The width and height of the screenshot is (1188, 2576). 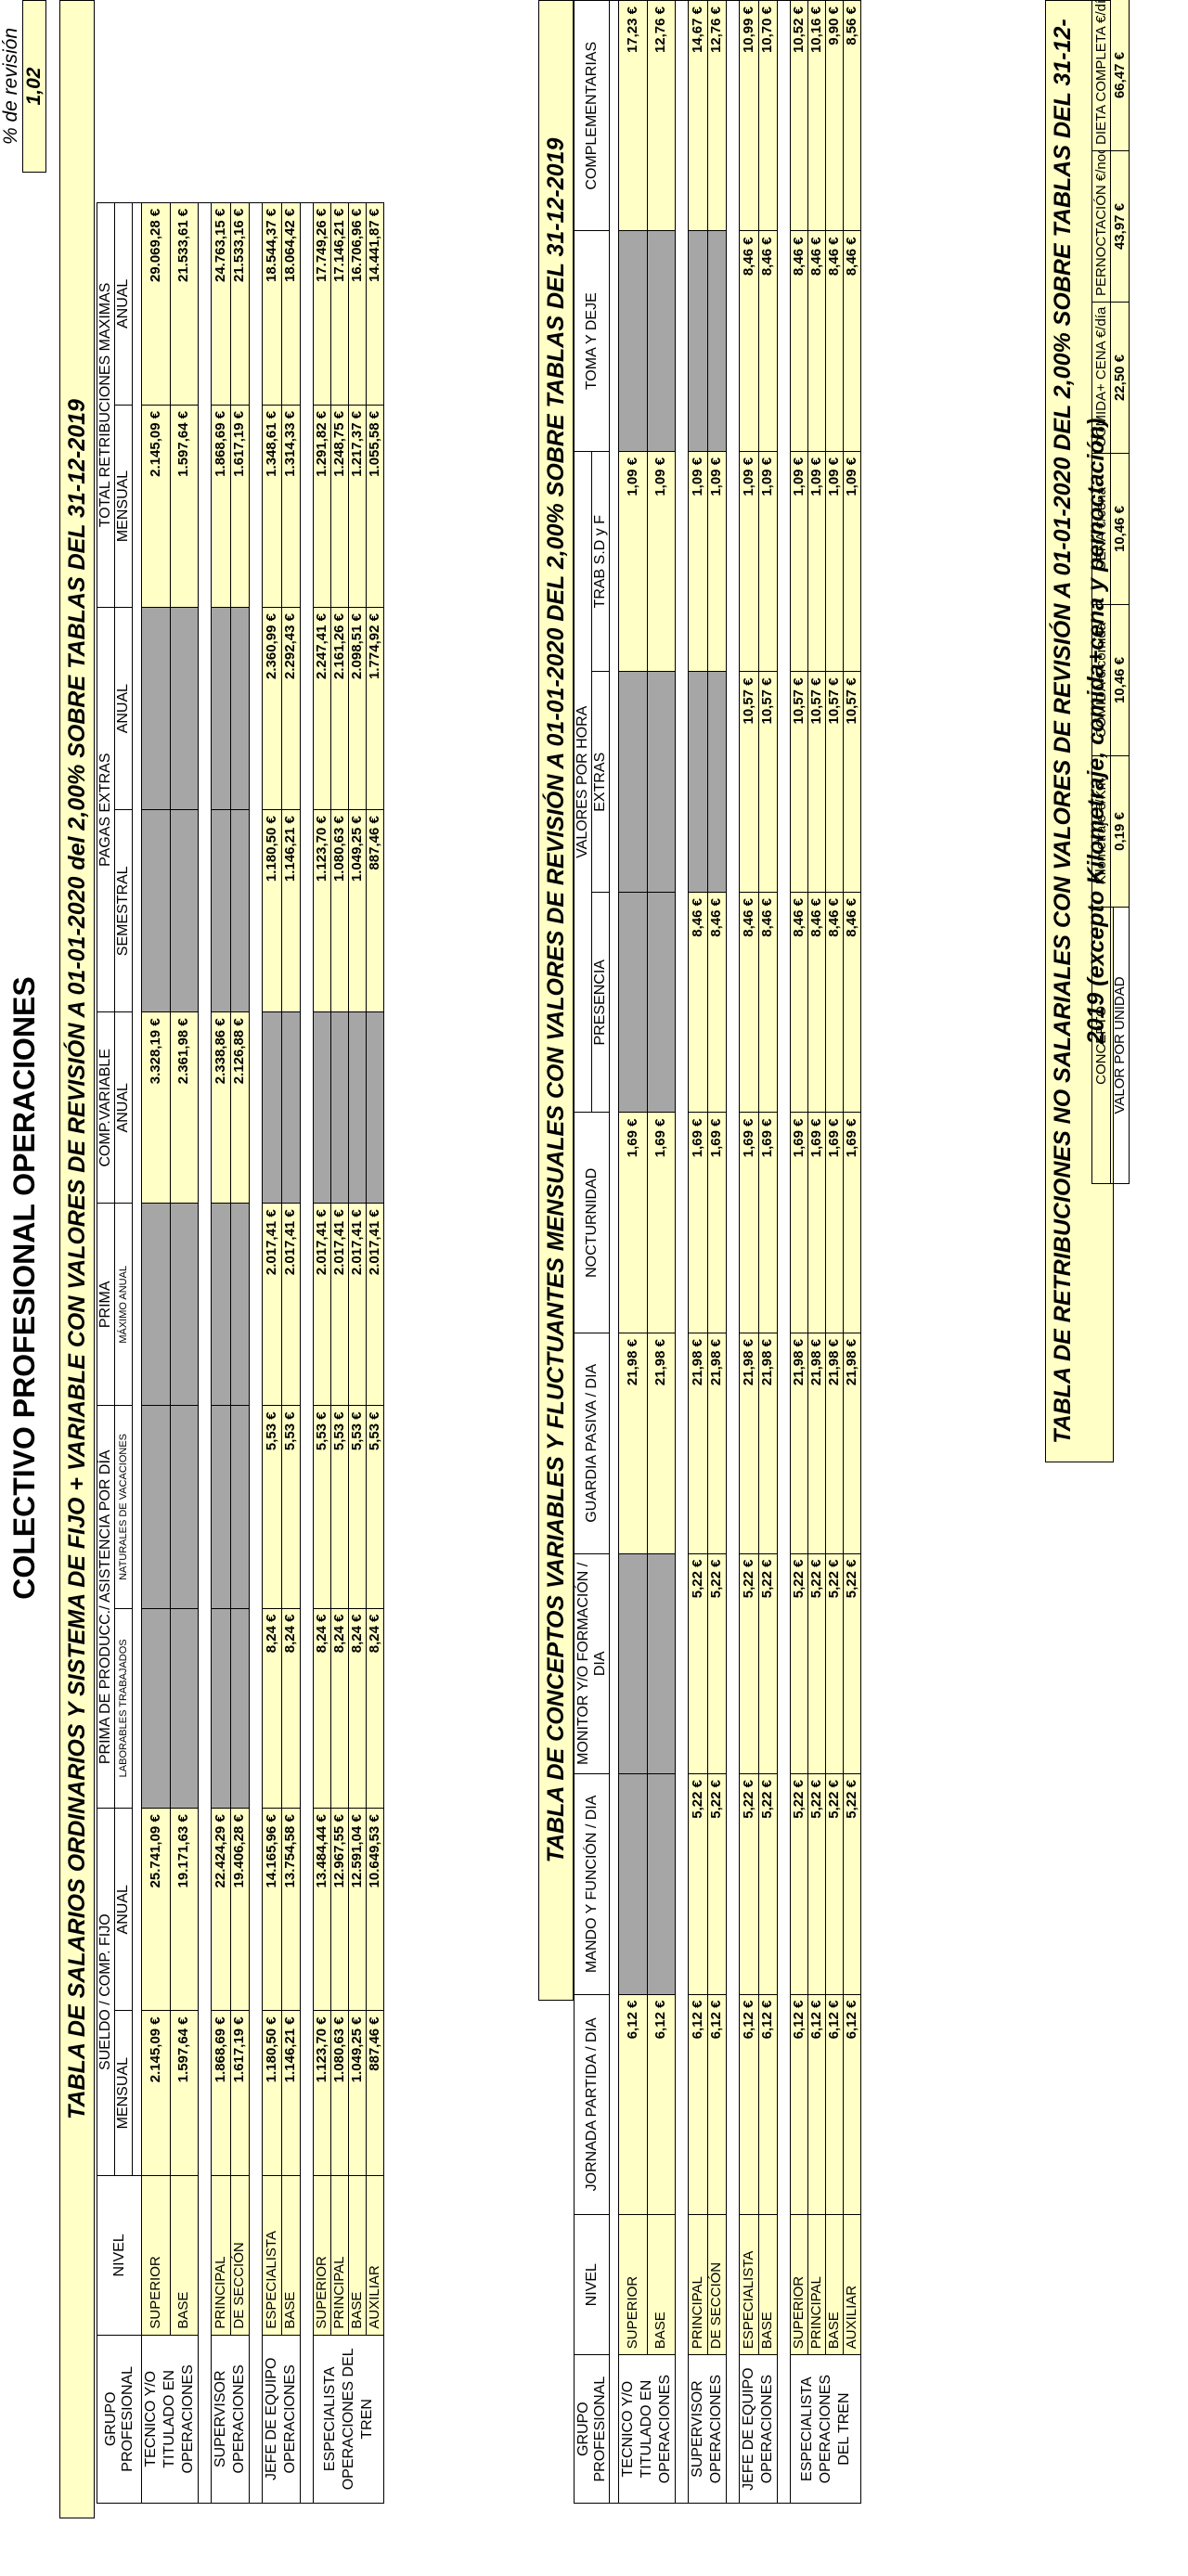 What do you see at coordinates (291, 2093) in the screenshot?
I see `value-cell: 1.146,21 €` at bounding box center [291, 2093].